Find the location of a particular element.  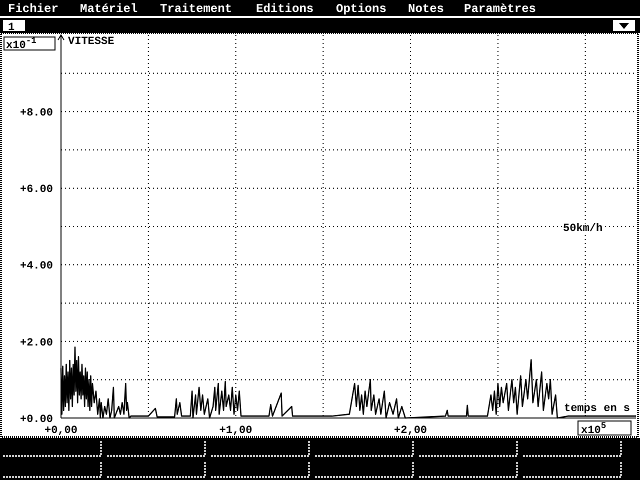

x-tick-label: +1,00 is located at coordinates (235, 431).